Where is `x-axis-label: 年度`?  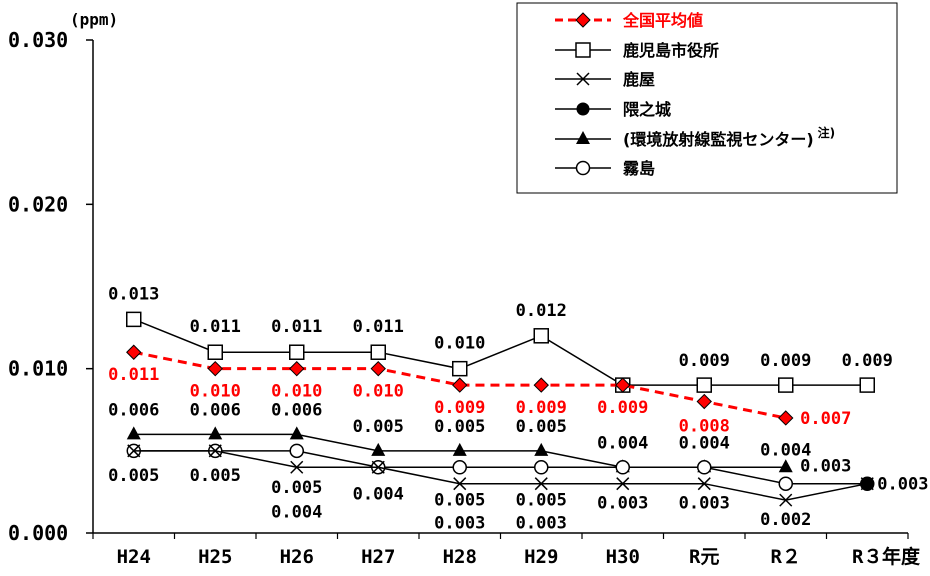
x-axis-label: 年度 is located at coordinates (901, 556).